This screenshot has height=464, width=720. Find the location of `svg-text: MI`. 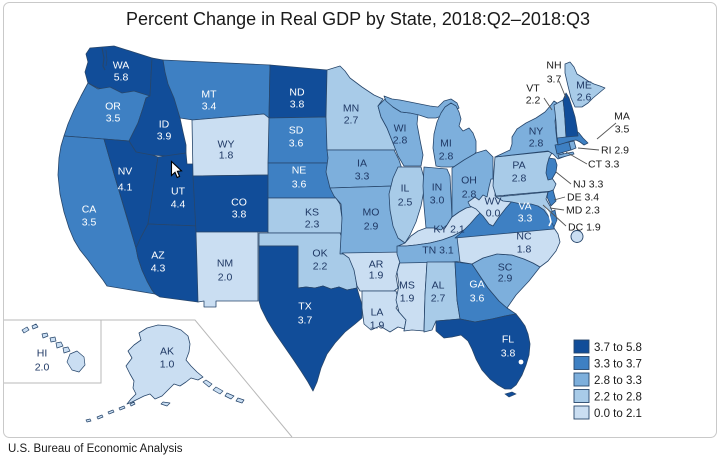

svg-text: MI is located at coordinates (446, 144).